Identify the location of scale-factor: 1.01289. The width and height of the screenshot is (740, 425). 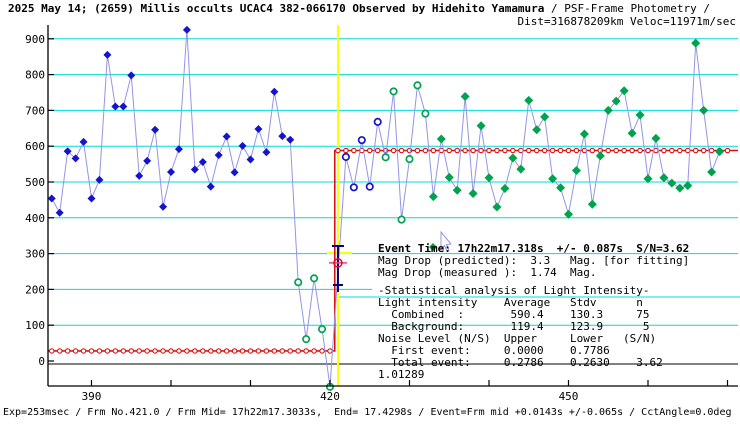
(401, 374).